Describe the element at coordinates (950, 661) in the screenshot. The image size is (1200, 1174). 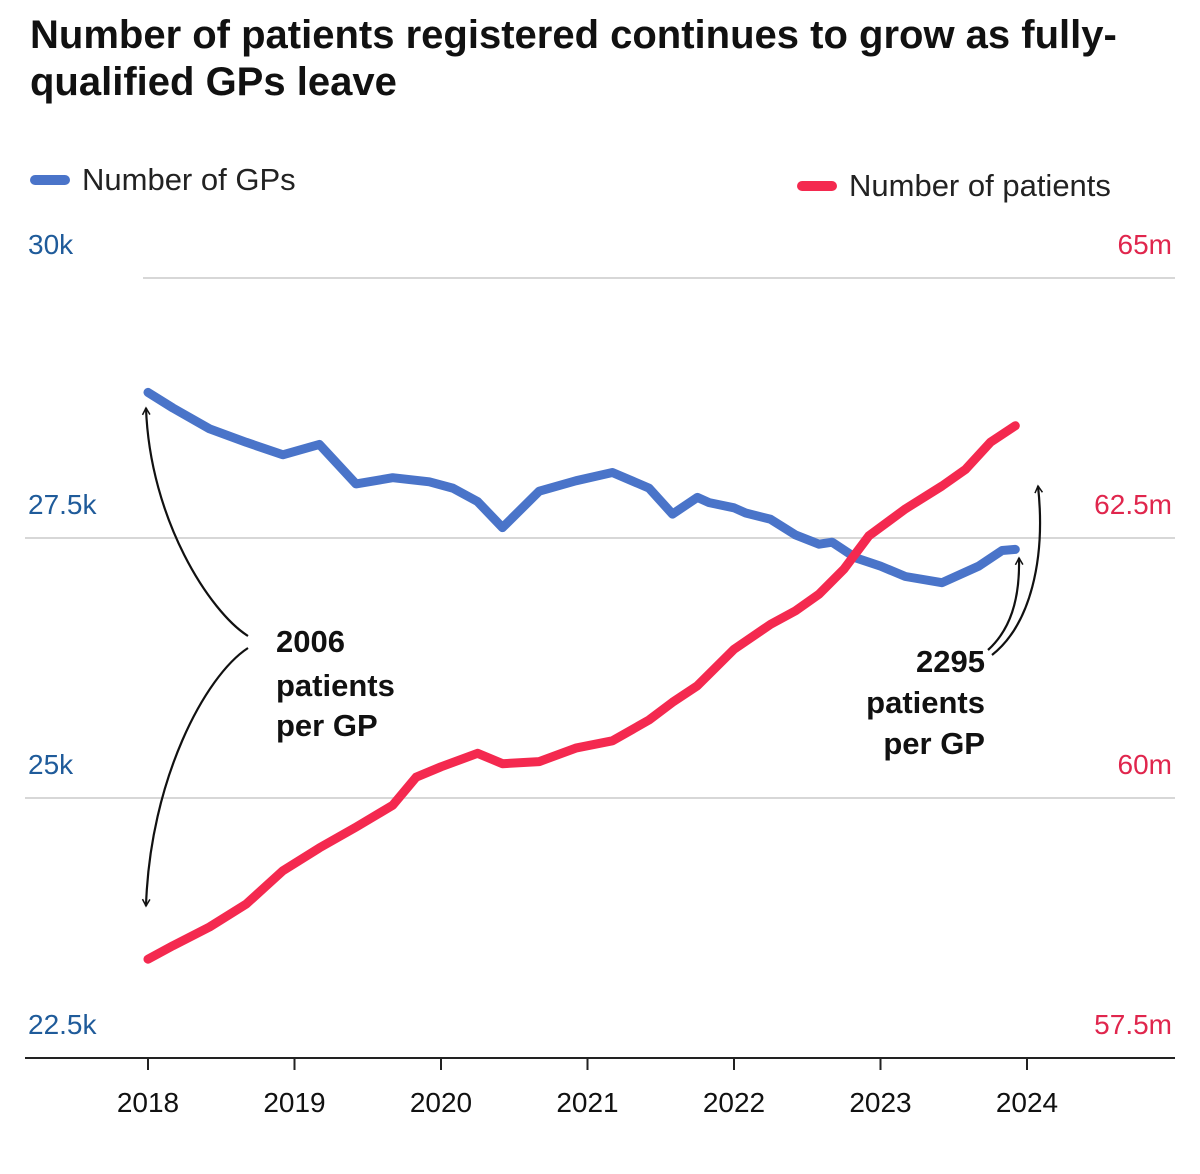
I see `end-annotation-line-1: 2295` at that location.